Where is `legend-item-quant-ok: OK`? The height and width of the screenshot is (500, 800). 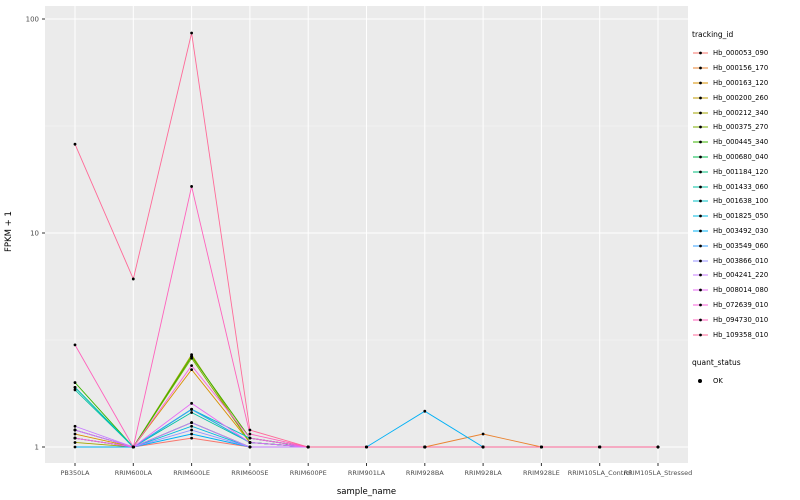
legend-item-quant-ok: OK is located at coordinates (745, 381).